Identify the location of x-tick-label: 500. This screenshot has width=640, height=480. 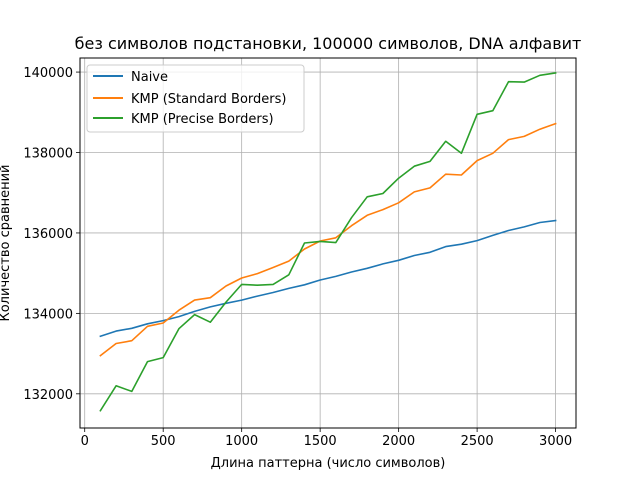
(163, 441).